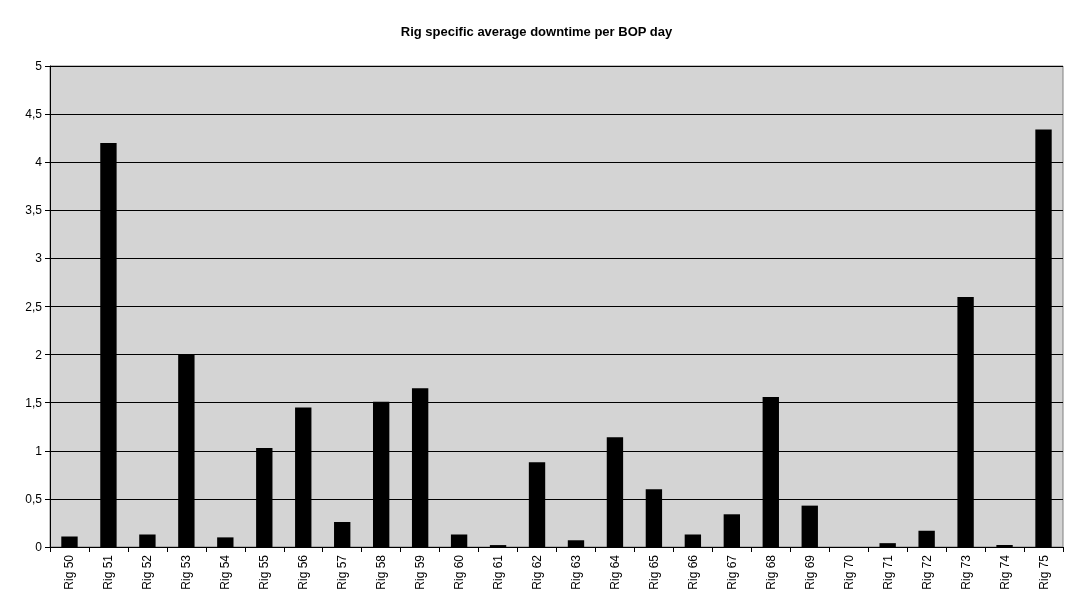 The height and width of the screenshot is (614, 1073). I want to click on x-tick-label: Rig 75, so click(1043, 572).